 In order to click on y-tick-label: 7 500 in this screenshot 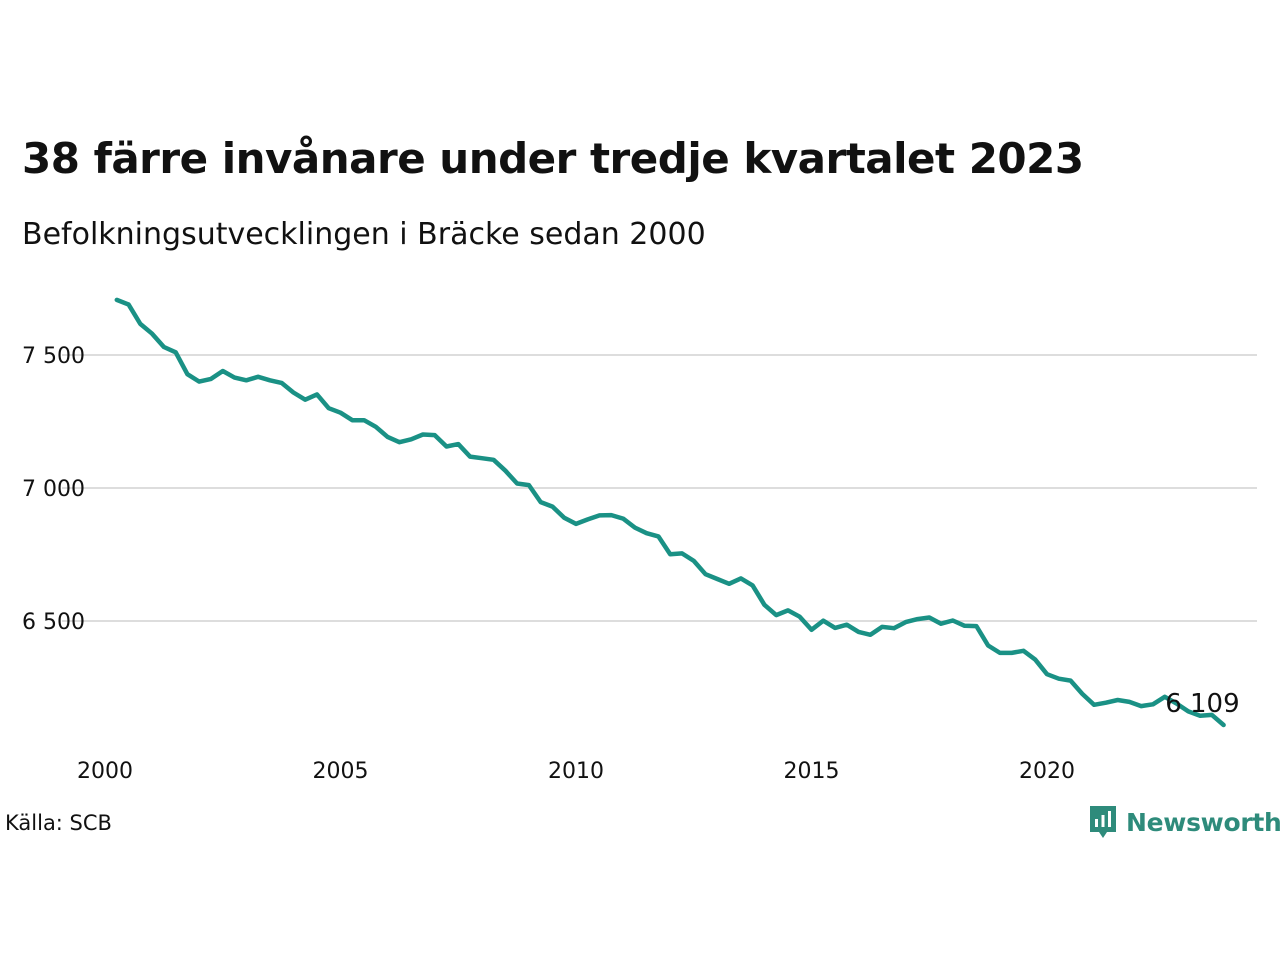, I will do `click(53, 356)`.